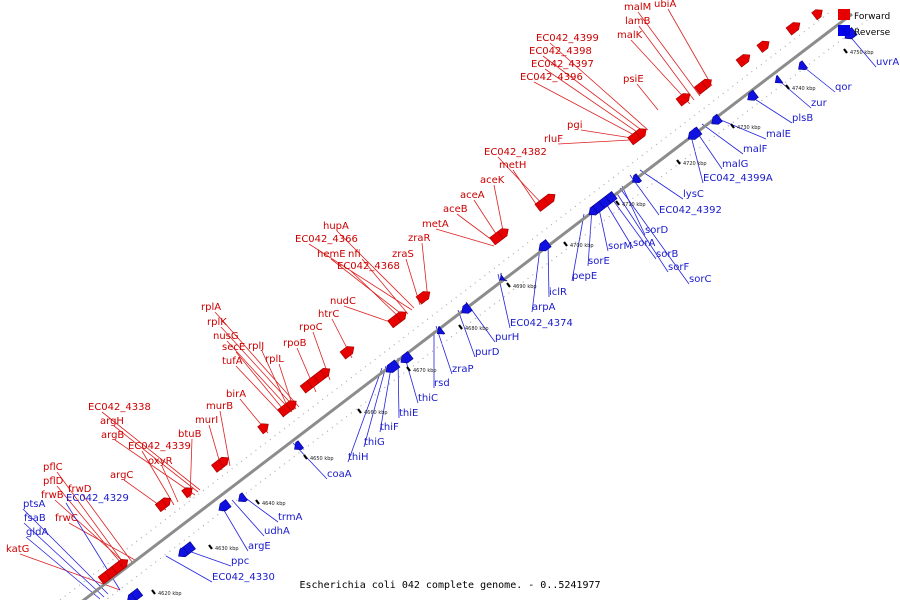  I want to click on gene-label: plsB, so click(802, 118).